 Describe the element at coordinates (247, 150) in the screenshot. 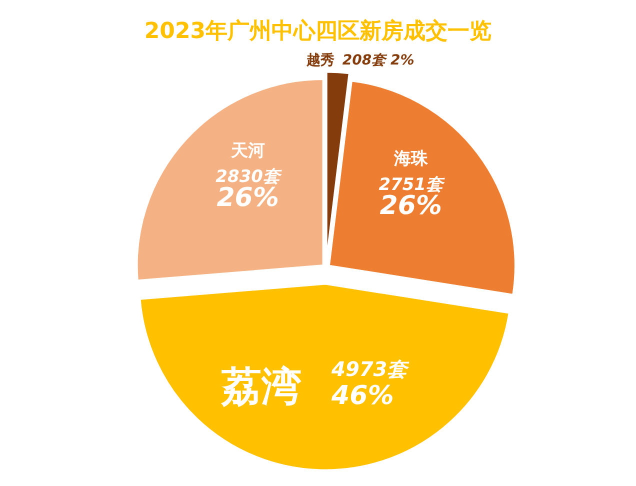

I see `slice-label: 天河` at that location.